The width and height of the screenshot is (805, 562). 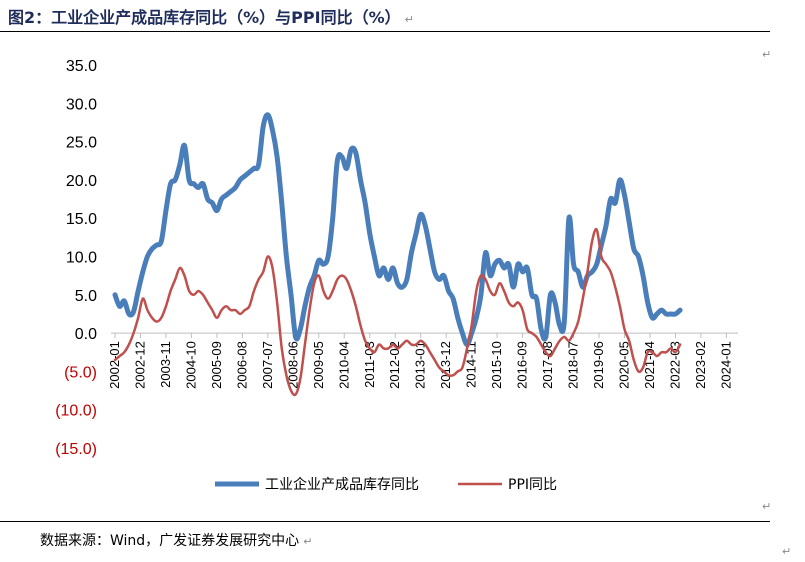 I want to click on source-divider, so click(x=385, y=521).